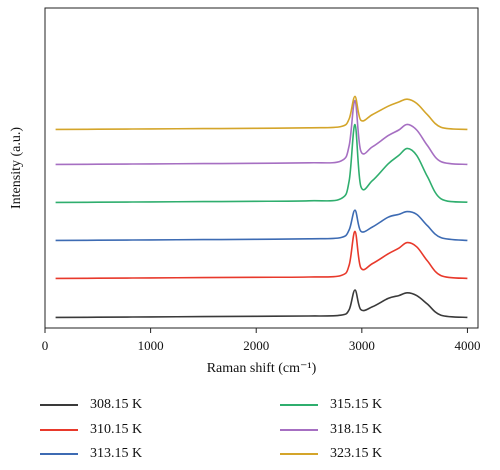 This screenshot has height=470, width=500. I want to click on x-tick-label: 4000, so click(467, 345).